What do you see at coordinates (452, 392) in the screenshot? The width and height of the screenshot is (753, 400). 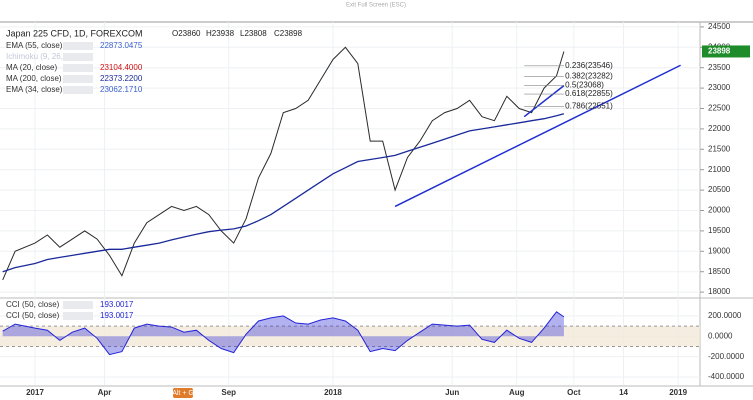 I see `x-tick-label: Jun` at bounding box center [452, 392].